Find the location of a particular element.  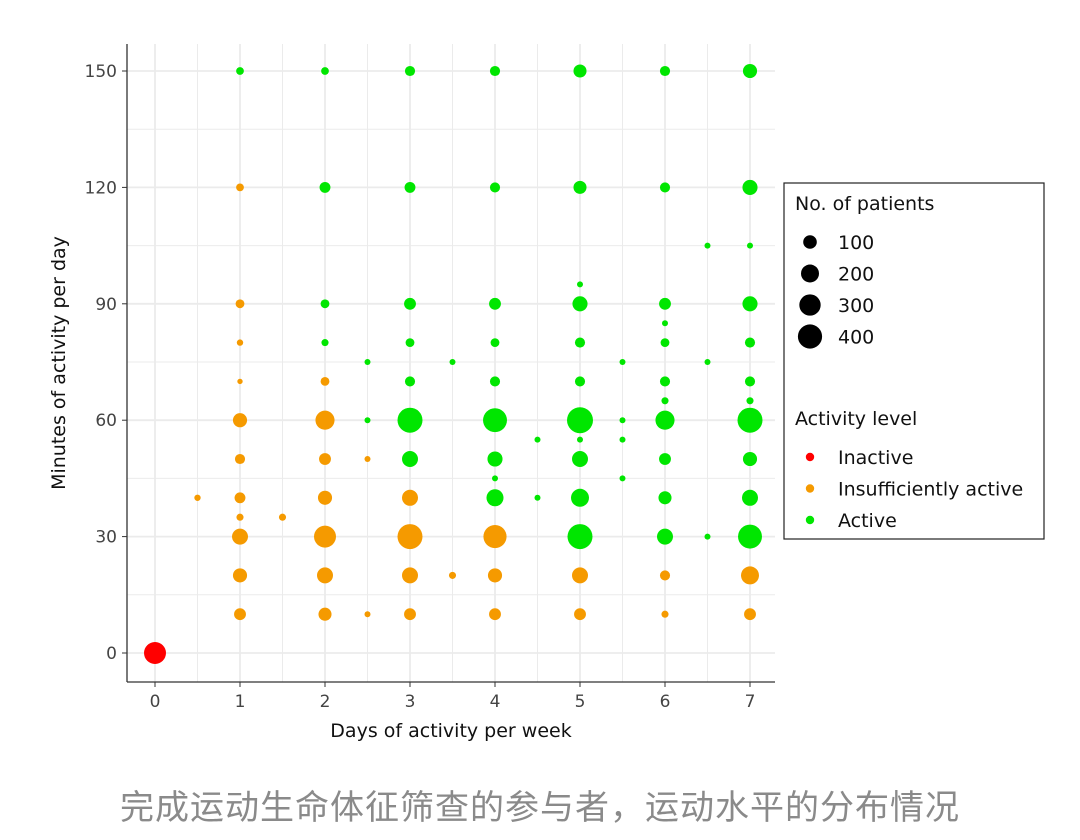

x-tick-label: 6 is located at coordinates (665, 702).